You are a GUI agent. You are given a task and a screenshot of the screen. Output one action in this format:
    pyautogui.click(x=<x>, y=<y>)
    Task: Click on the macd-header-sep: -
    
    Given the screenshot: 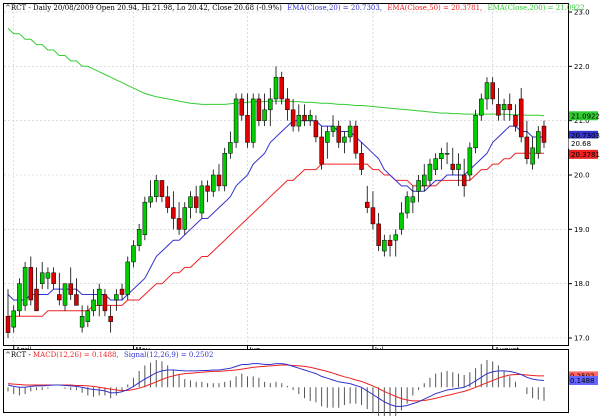 What is the action you would take?
    pyautogui.click(x=29, y=355)
    